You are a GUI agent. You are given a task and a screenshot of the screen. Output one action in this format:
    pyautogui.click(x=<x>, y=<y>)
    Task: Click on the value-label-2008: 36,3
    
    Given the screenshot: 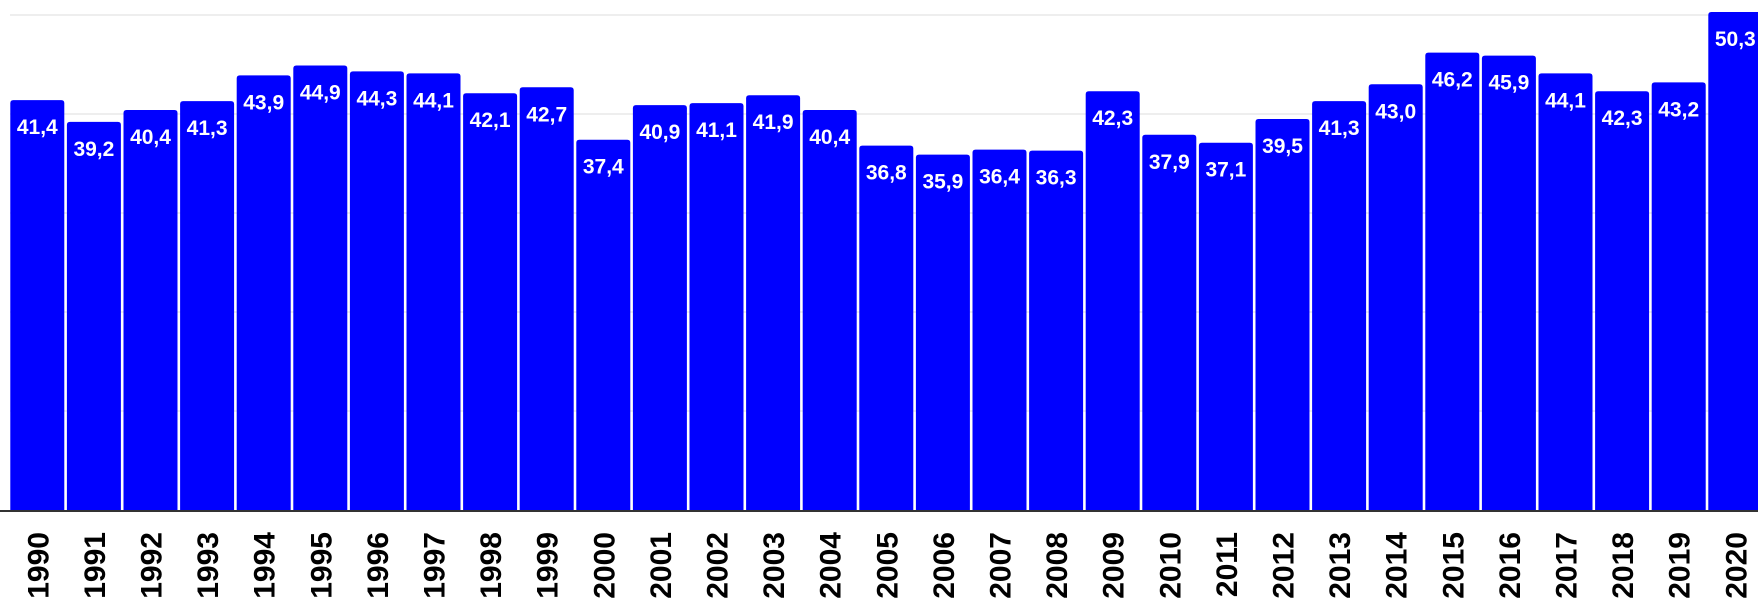 What is the action you would take?
    pyautogui.click(x=1056, y=178)
    